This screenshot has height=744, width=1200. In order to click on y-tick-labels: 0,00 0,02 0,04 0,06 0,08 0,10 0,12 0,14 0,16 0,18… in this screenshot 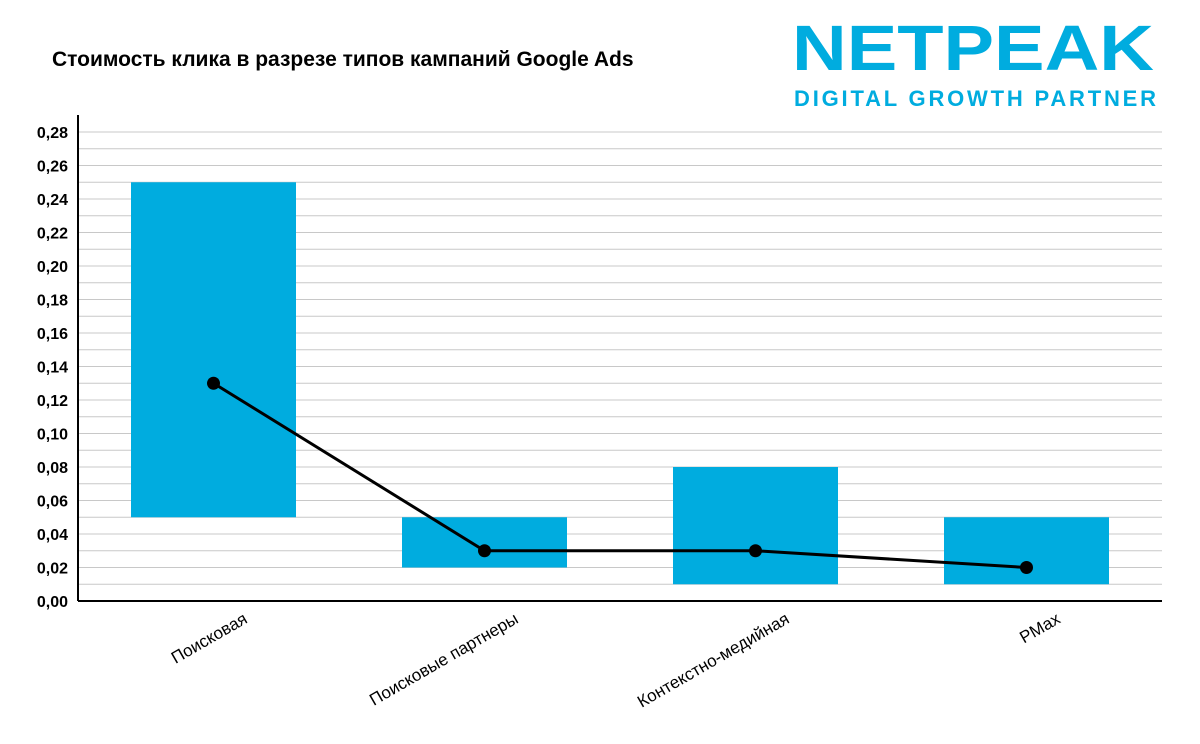, I will do `click(52, 368)`.